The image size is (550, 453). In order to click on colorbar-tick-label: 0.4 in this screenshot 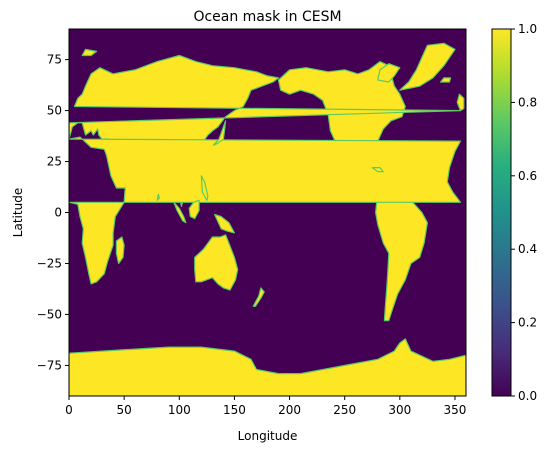, I will do `click(527, 249)`.